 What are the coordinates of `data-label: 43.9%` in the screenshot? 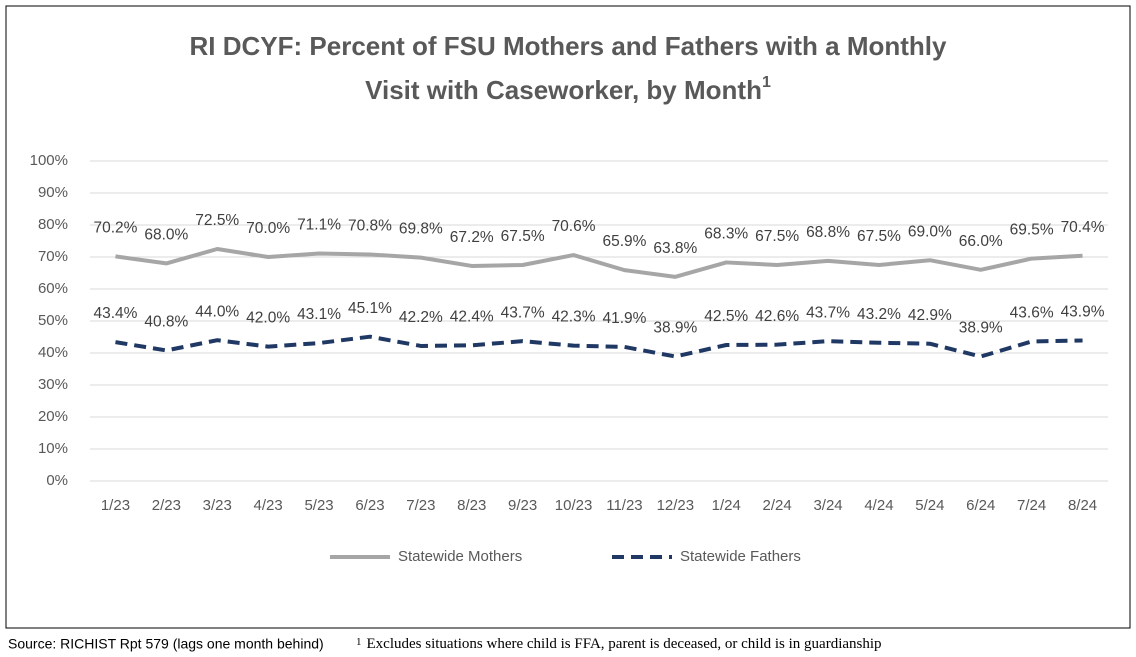 It's located at (1083, 312).